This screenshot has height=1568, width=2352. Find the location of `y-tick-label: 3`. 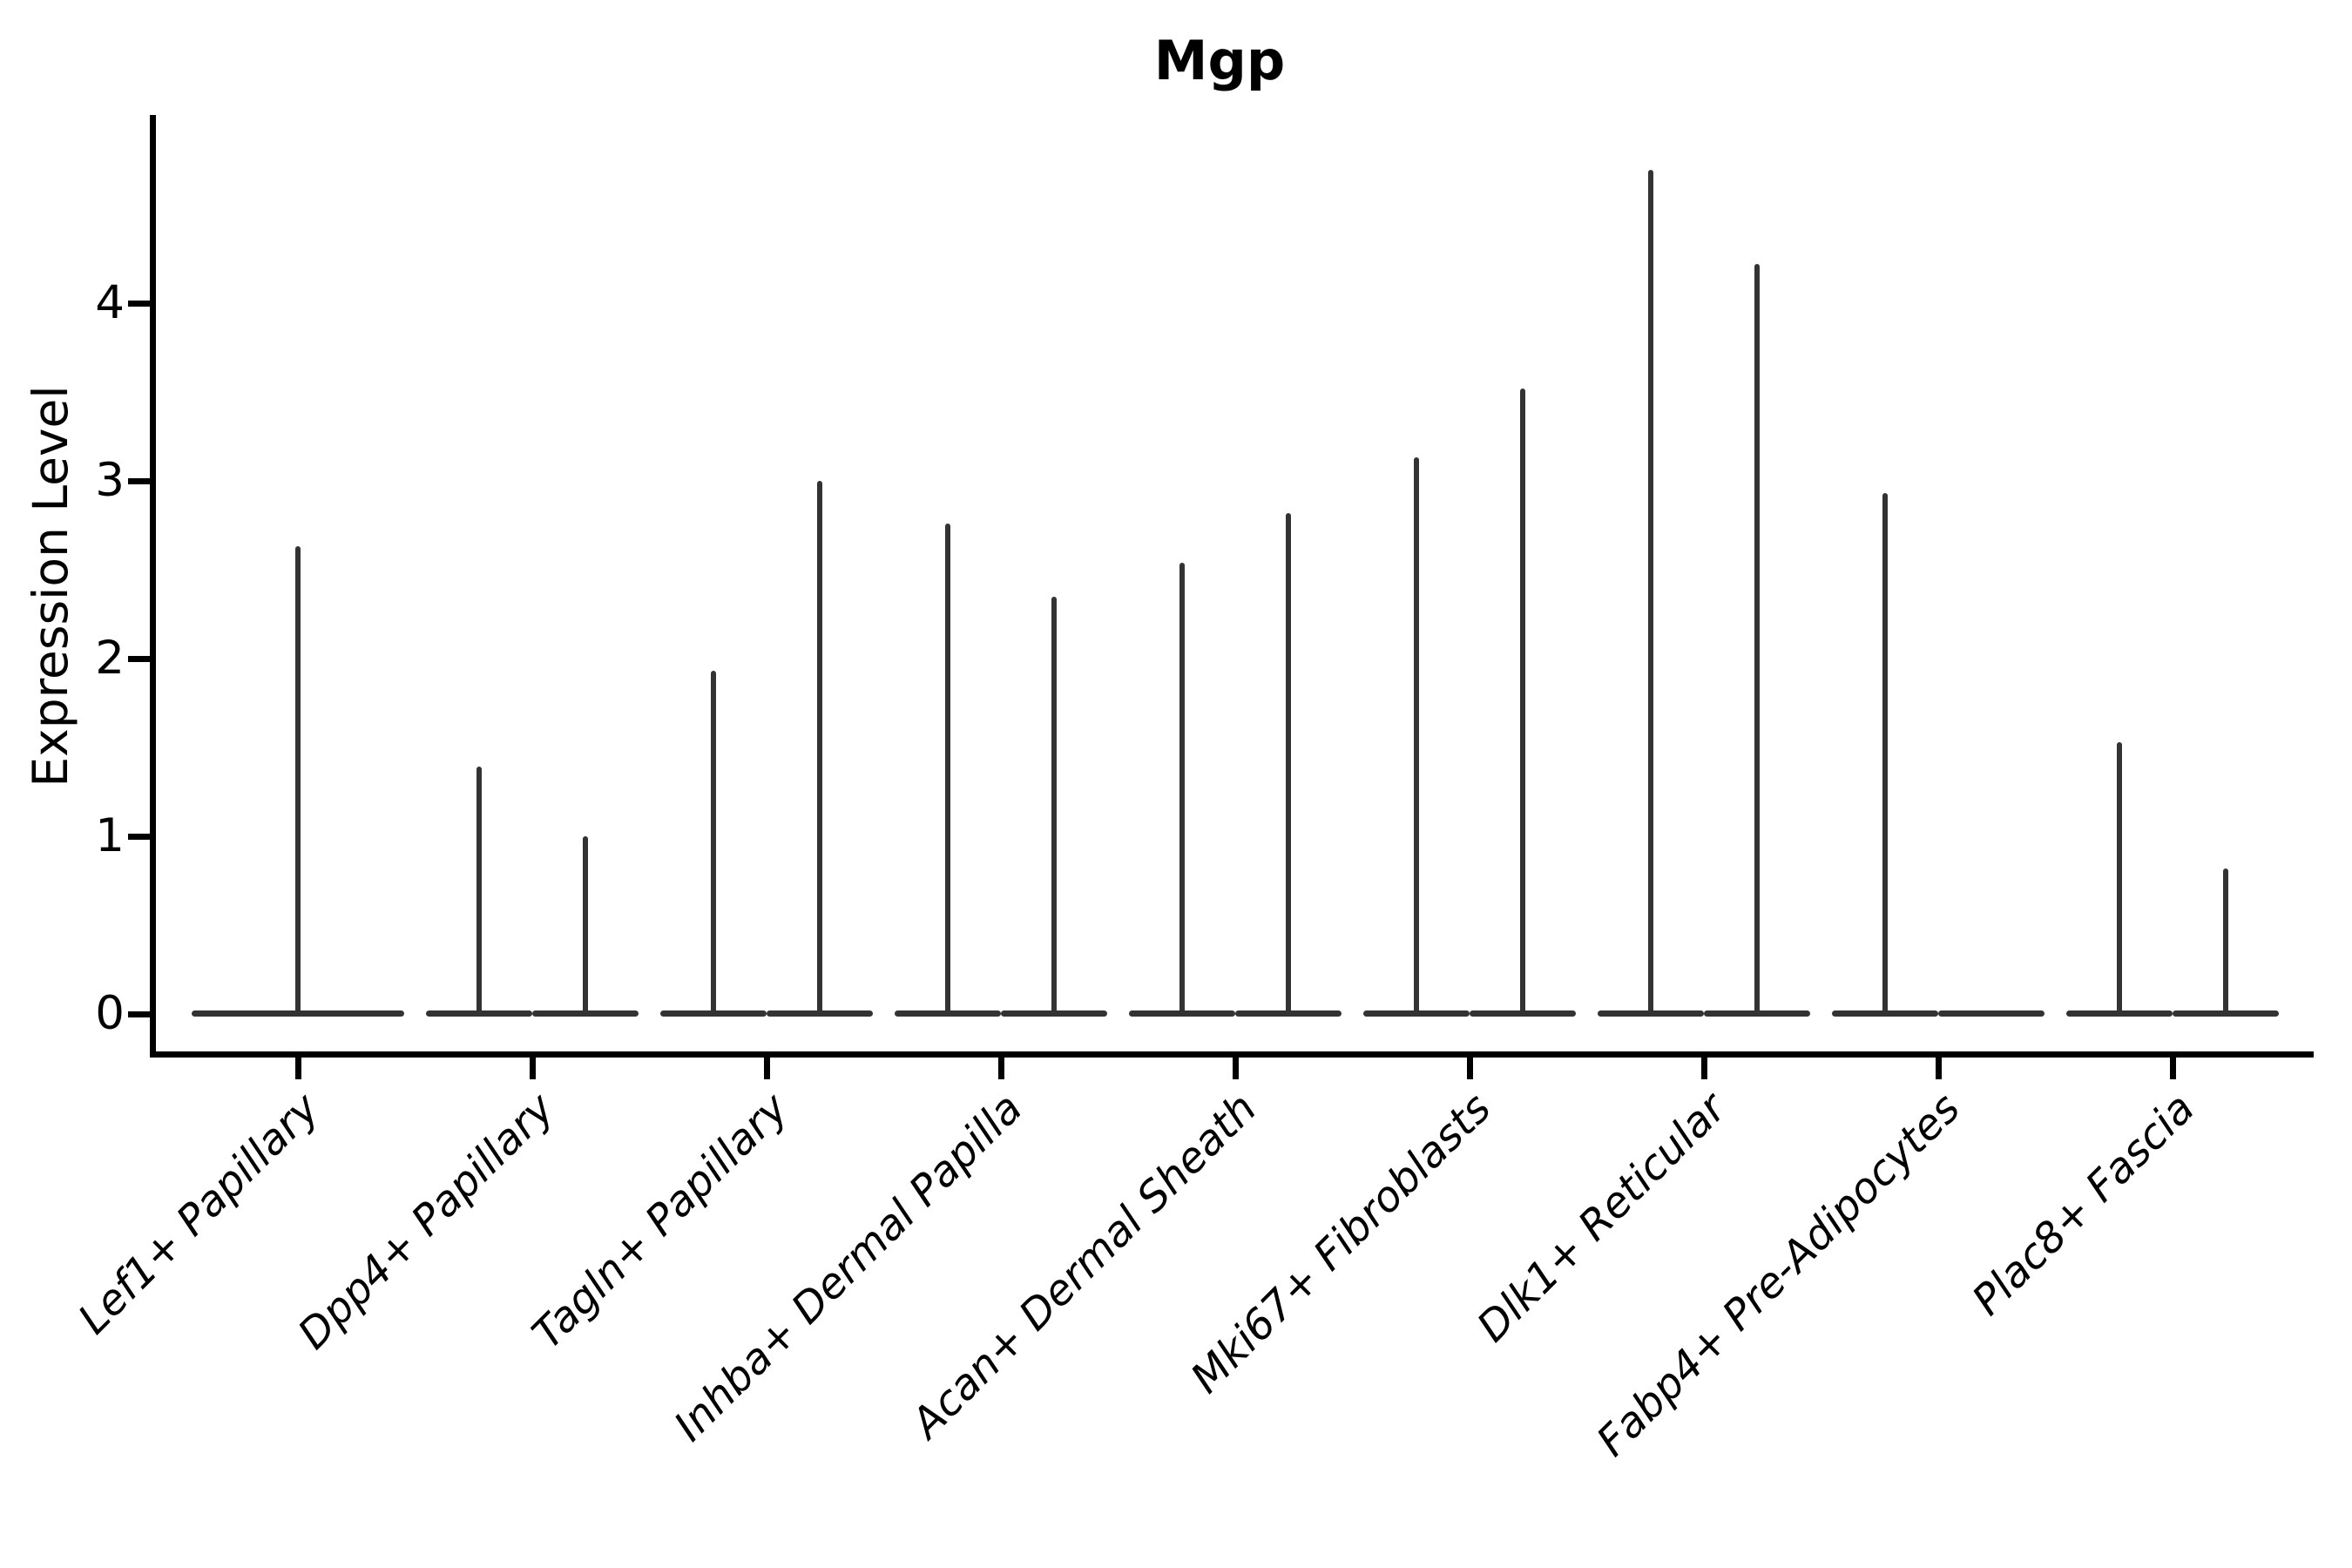

y-tick-label: 3 is located at coordinates (110, 480).